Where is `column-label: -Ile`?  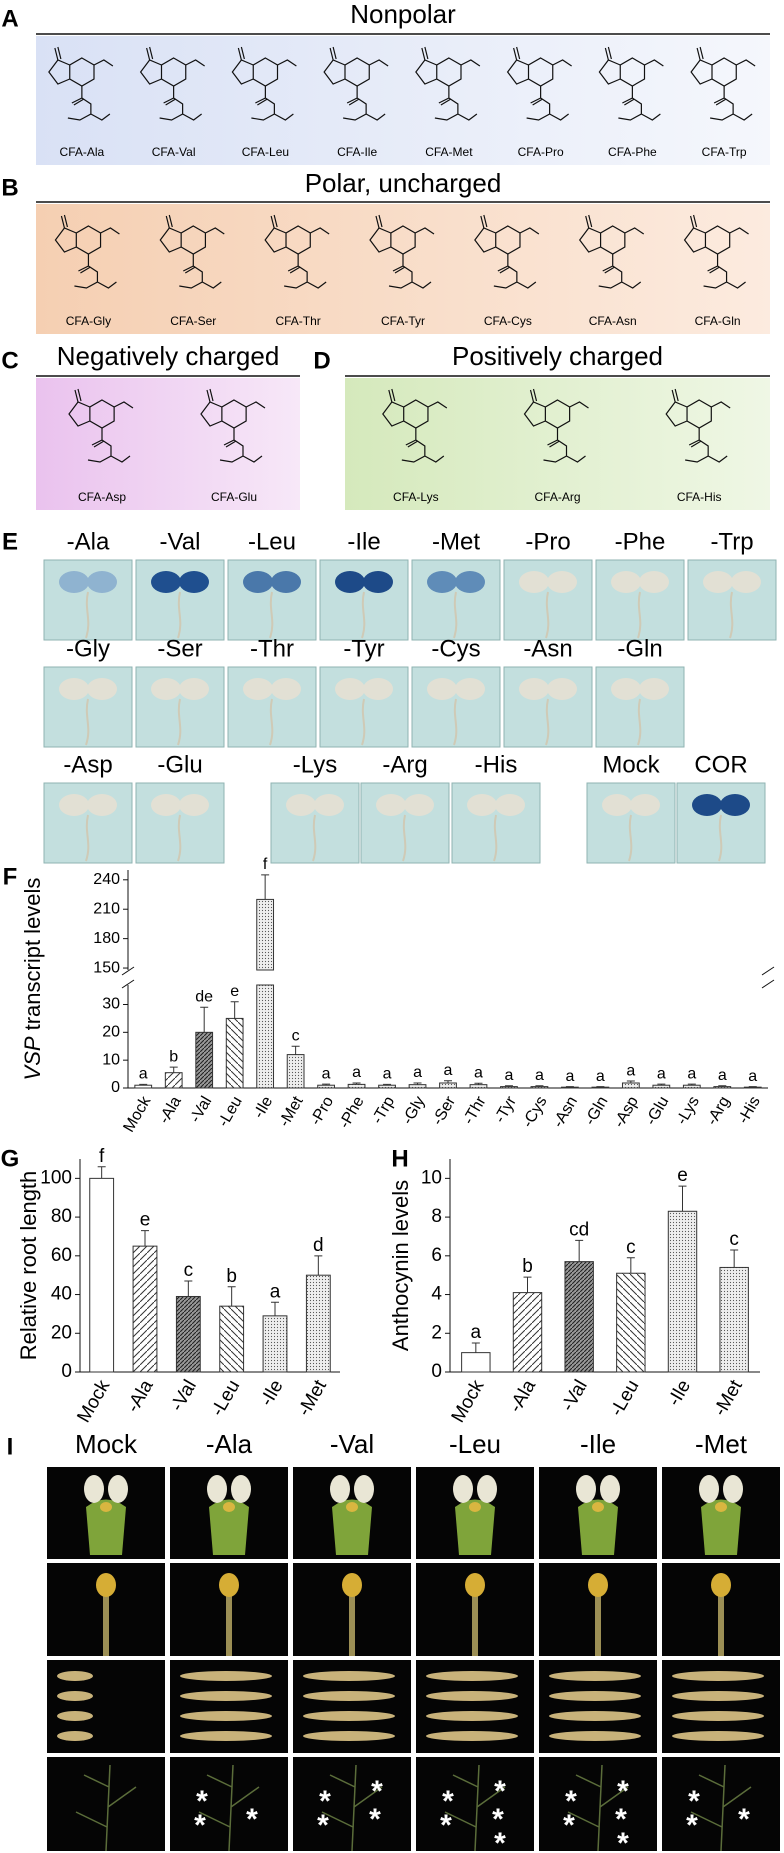 column-label: -Ile is located at coordinates (598, 1444).